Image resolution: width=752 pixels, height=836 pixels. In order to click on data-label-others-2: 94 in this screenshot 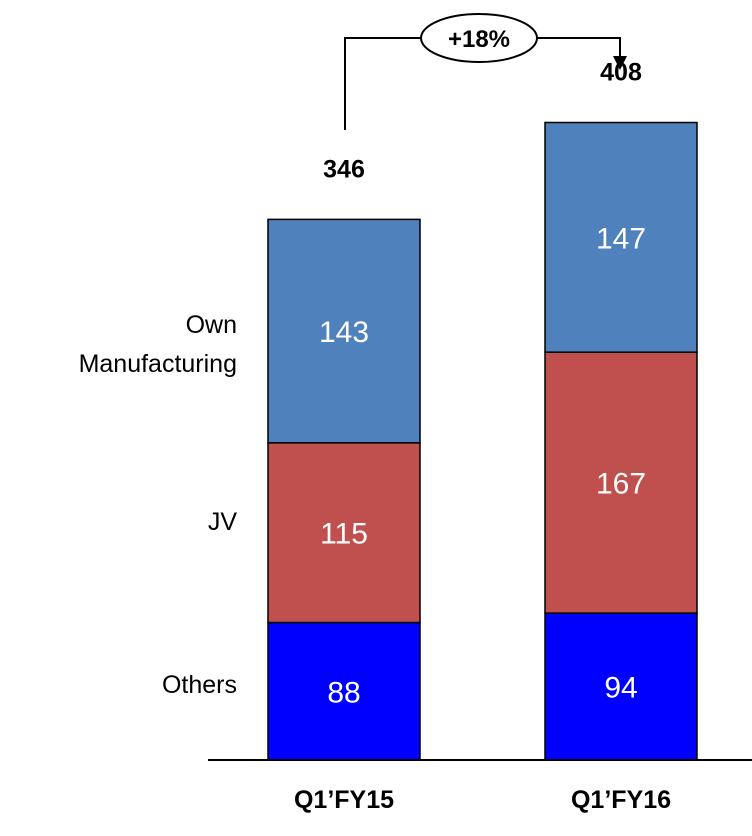, I will do `click(620, 688)`.